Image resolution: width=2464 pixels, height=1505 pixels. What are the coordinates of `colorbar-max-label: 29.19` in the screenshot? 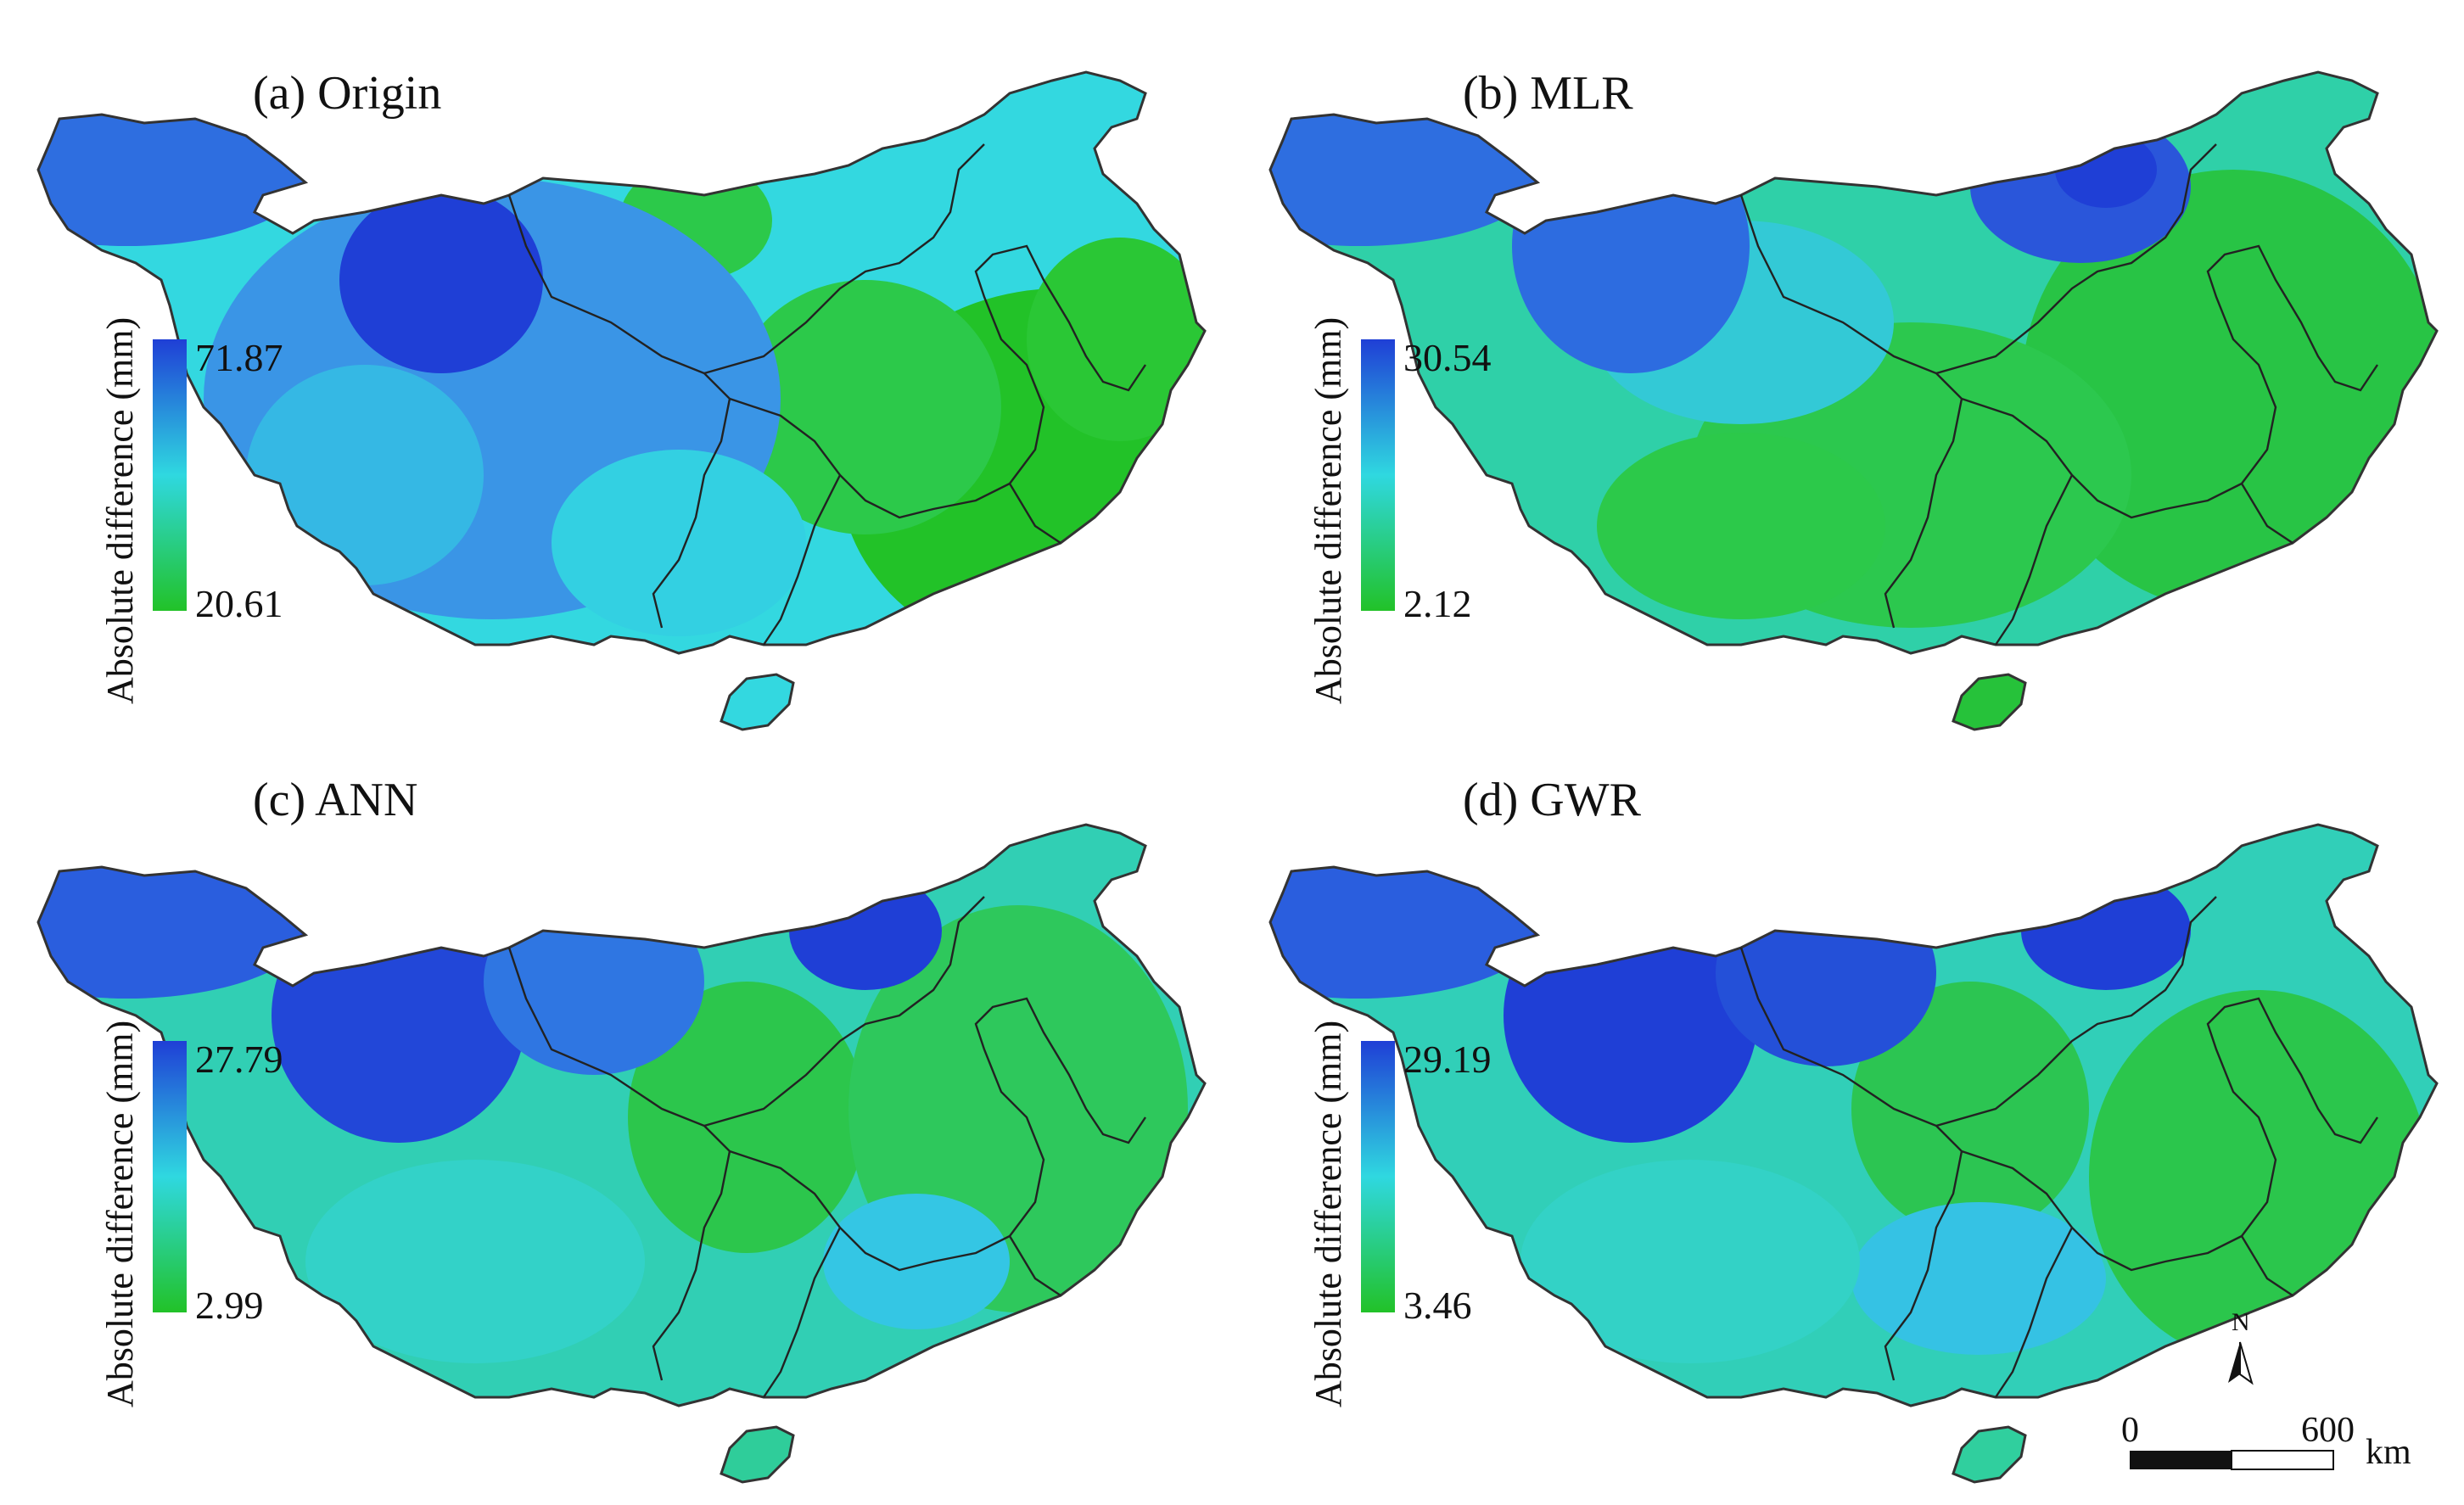 It's located at (1447, 1059).